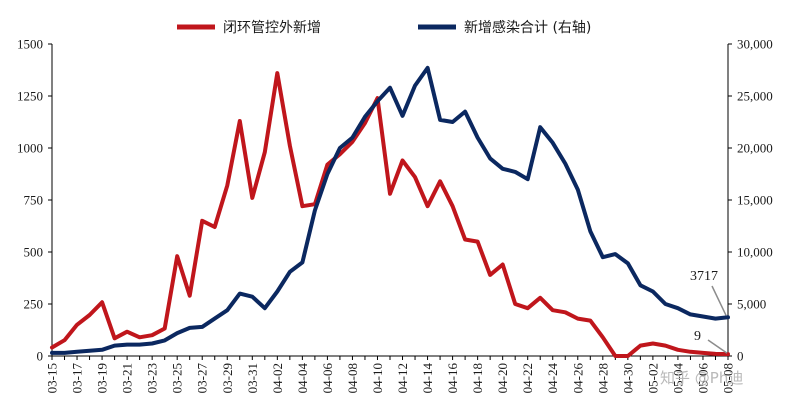 The height and width of the screenshot is (410, 801). I want to click on x-tick-label: 04-10, so click(377, 378).